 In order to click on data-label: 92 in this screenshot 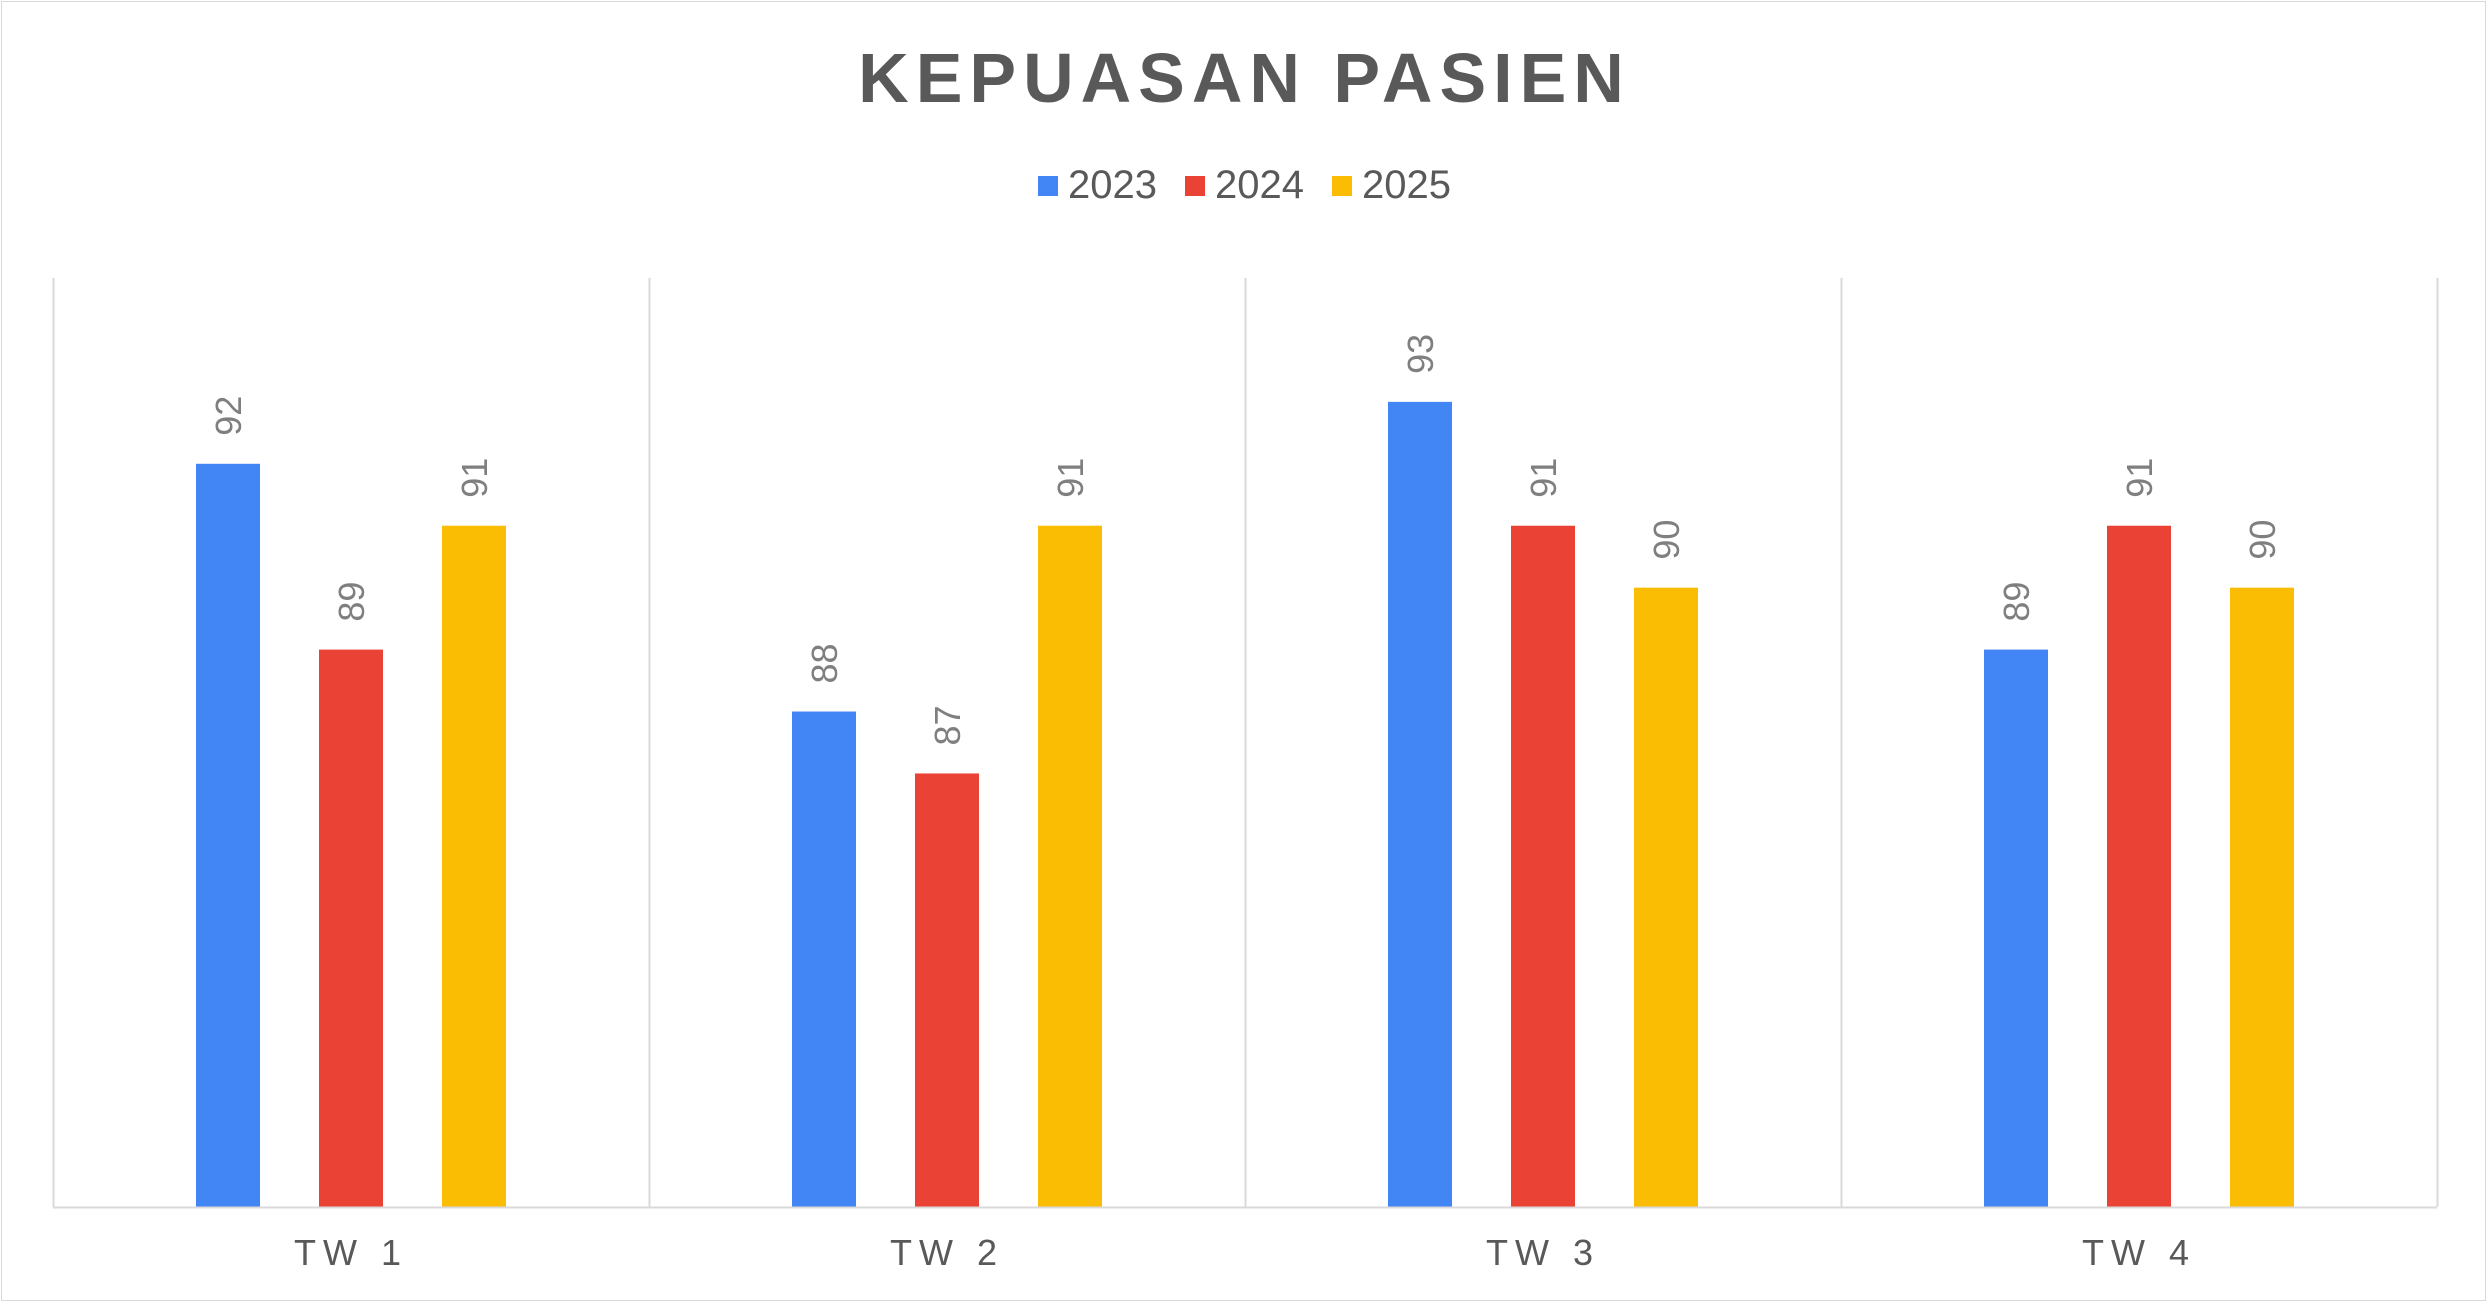, I will do `click(228, 416)`.